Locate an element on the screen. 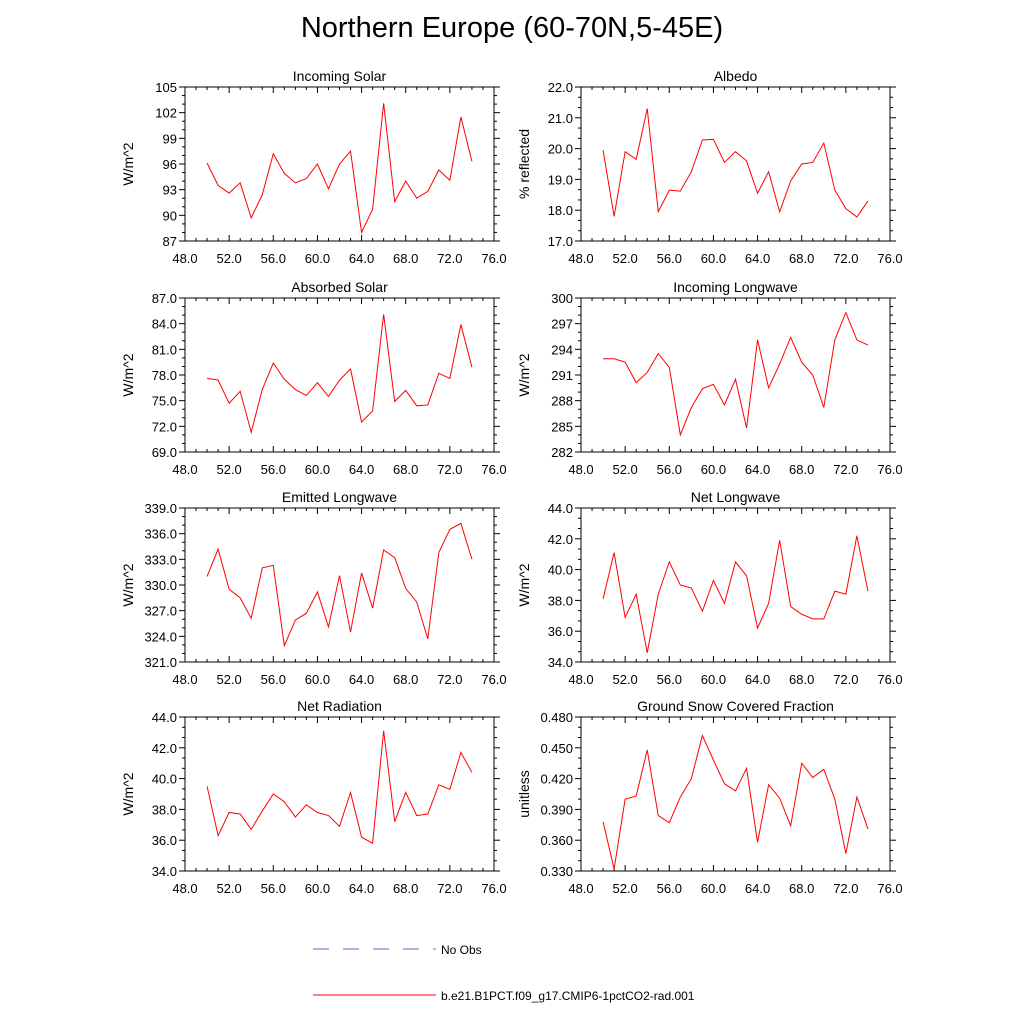 The width and height of the screenshot is (1024, 1024). y-tick-label: 96 is located at coordinates (170, 164).